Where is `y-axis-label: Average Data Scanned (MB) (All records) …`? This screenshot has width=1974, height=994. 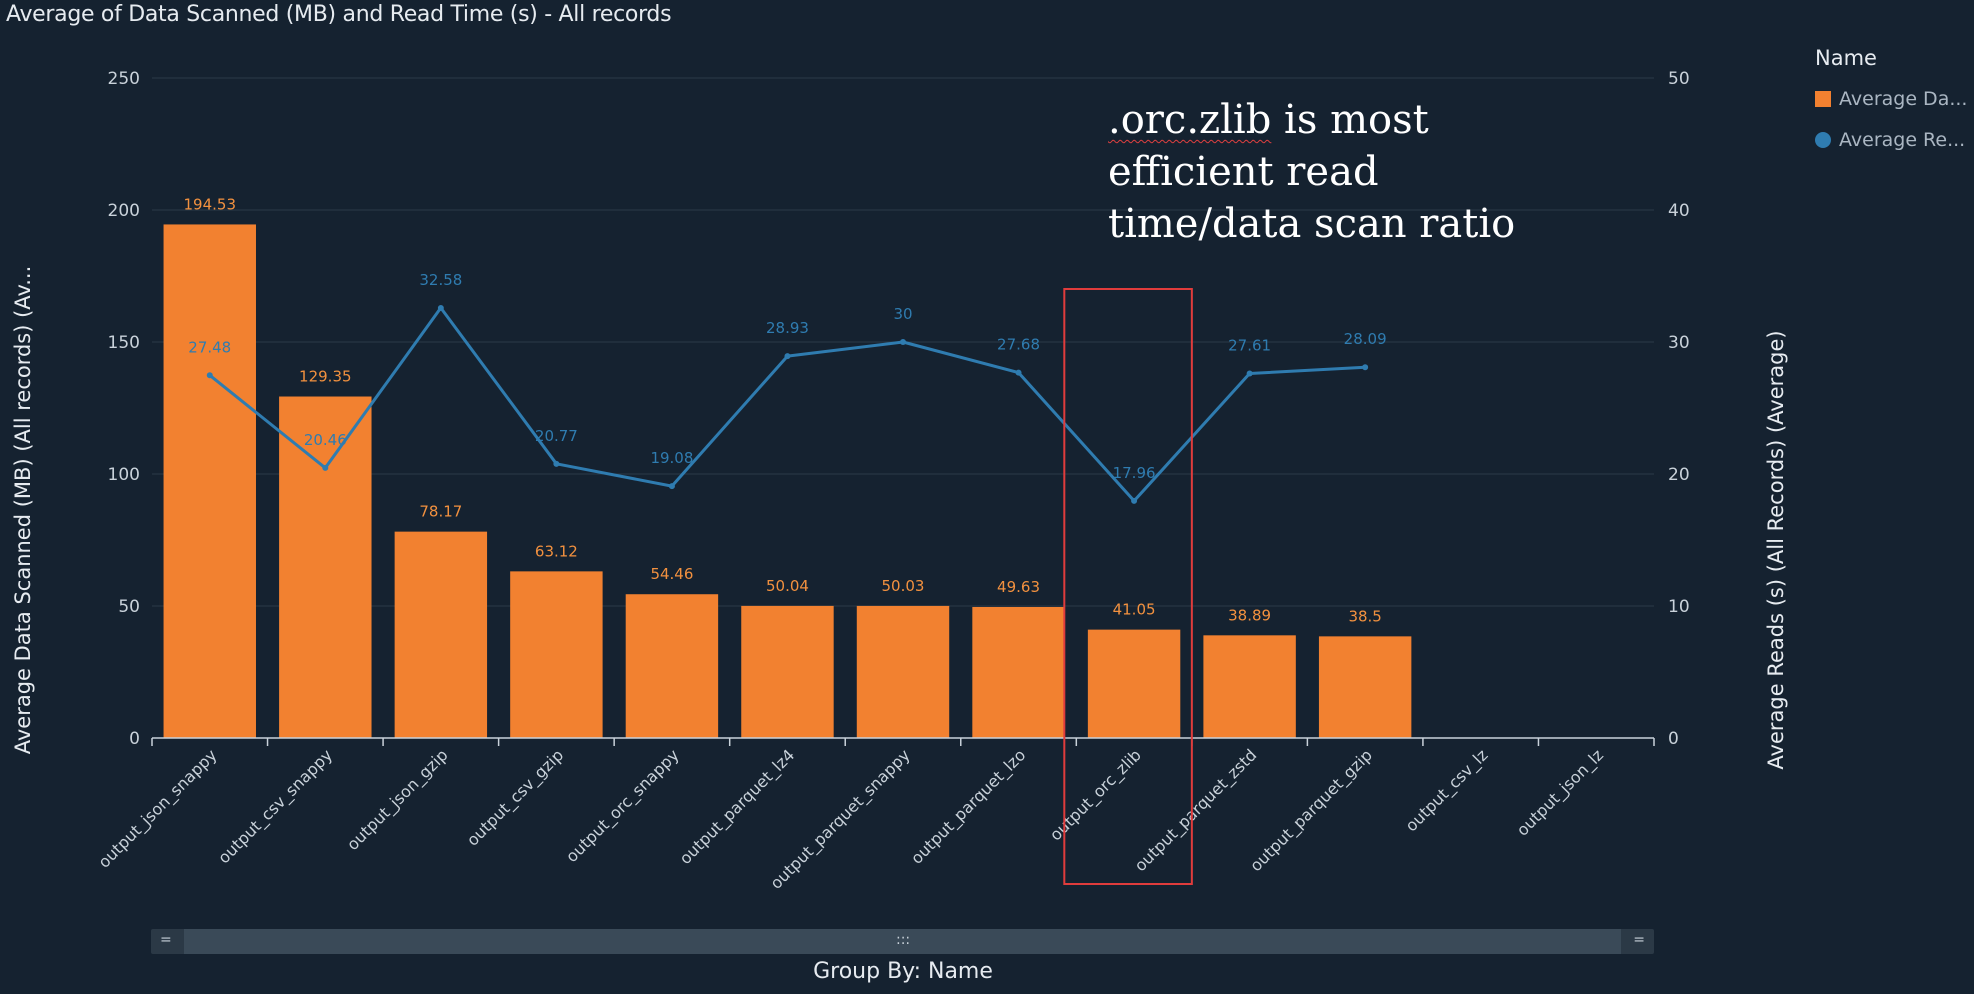 y-axis-label: Average Data Scanned (MB) (All records) … is located at coordinates (23, 510).